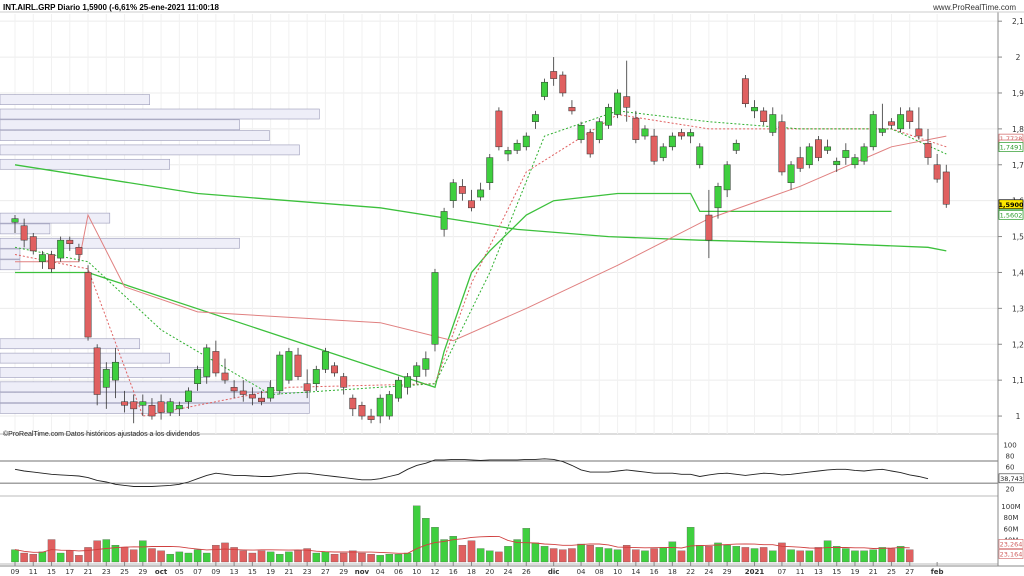 The image size is (1024, 576). Describe the element at coordinates (1018, 380) in the screenshot. I see `price-tick-label: 1,1` at that location.